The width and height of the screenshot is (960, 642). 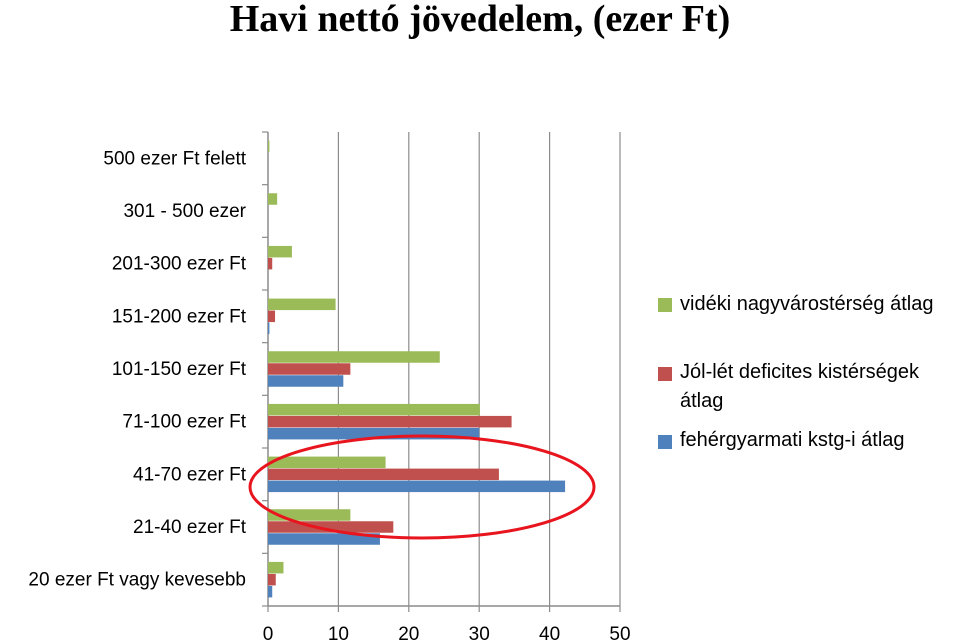 What do you see at coordinates (179, 369) in the screenshot?
I see `category-label: 101-150 ezer Ft` at bounding box center [179, 369].